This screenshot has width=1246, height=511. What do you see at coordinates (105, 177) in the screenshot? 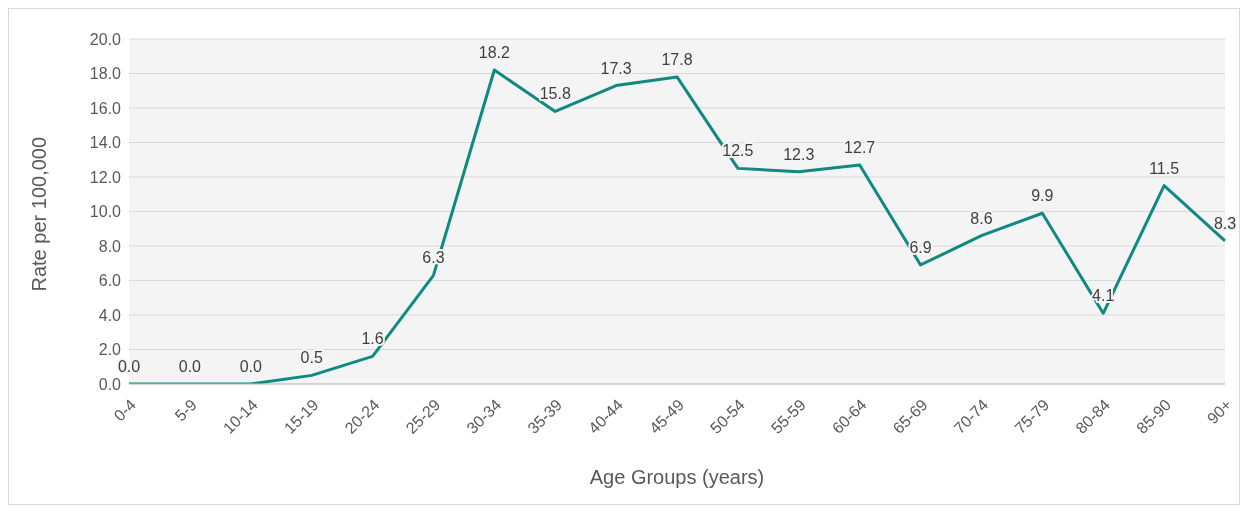
I see `y-tick-label: 12.0` at bounding box center [105, 177].